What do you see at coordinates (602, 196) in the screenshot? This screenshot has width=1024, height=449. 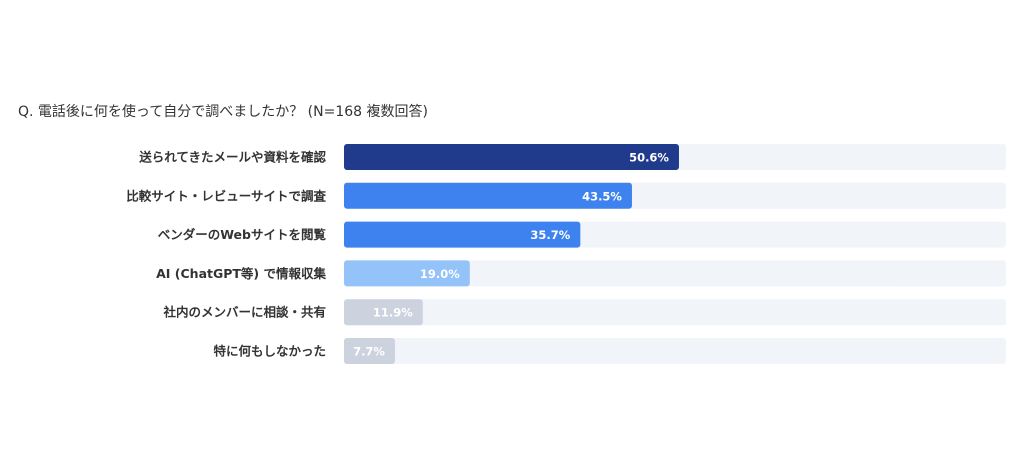 I see `value-label: 43.5%` at bounding box center [602, 196].